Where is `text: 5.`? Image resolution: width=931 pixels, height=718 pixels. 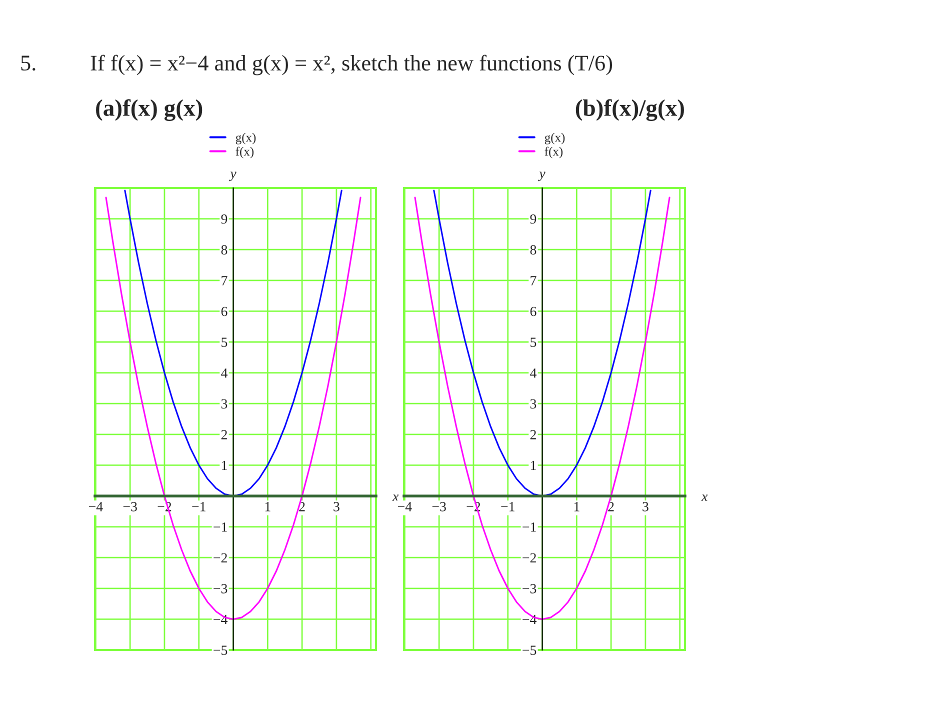
text: 5. is located at coordinates (28, 63).